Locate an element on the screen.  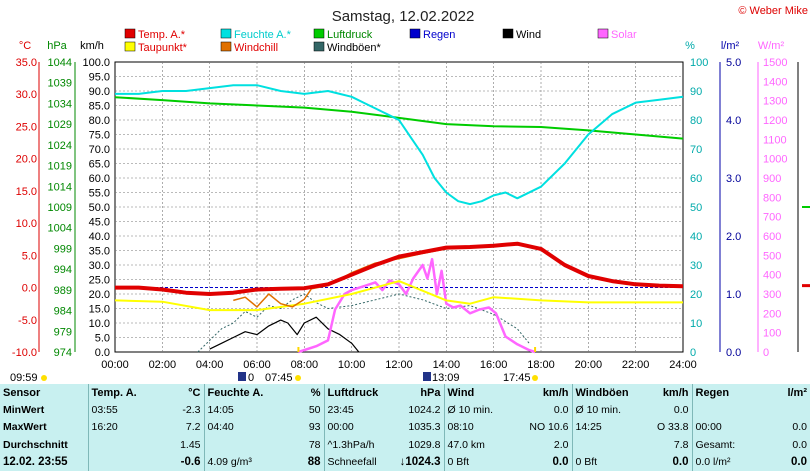
series-line is located at coordinates (399, 268).